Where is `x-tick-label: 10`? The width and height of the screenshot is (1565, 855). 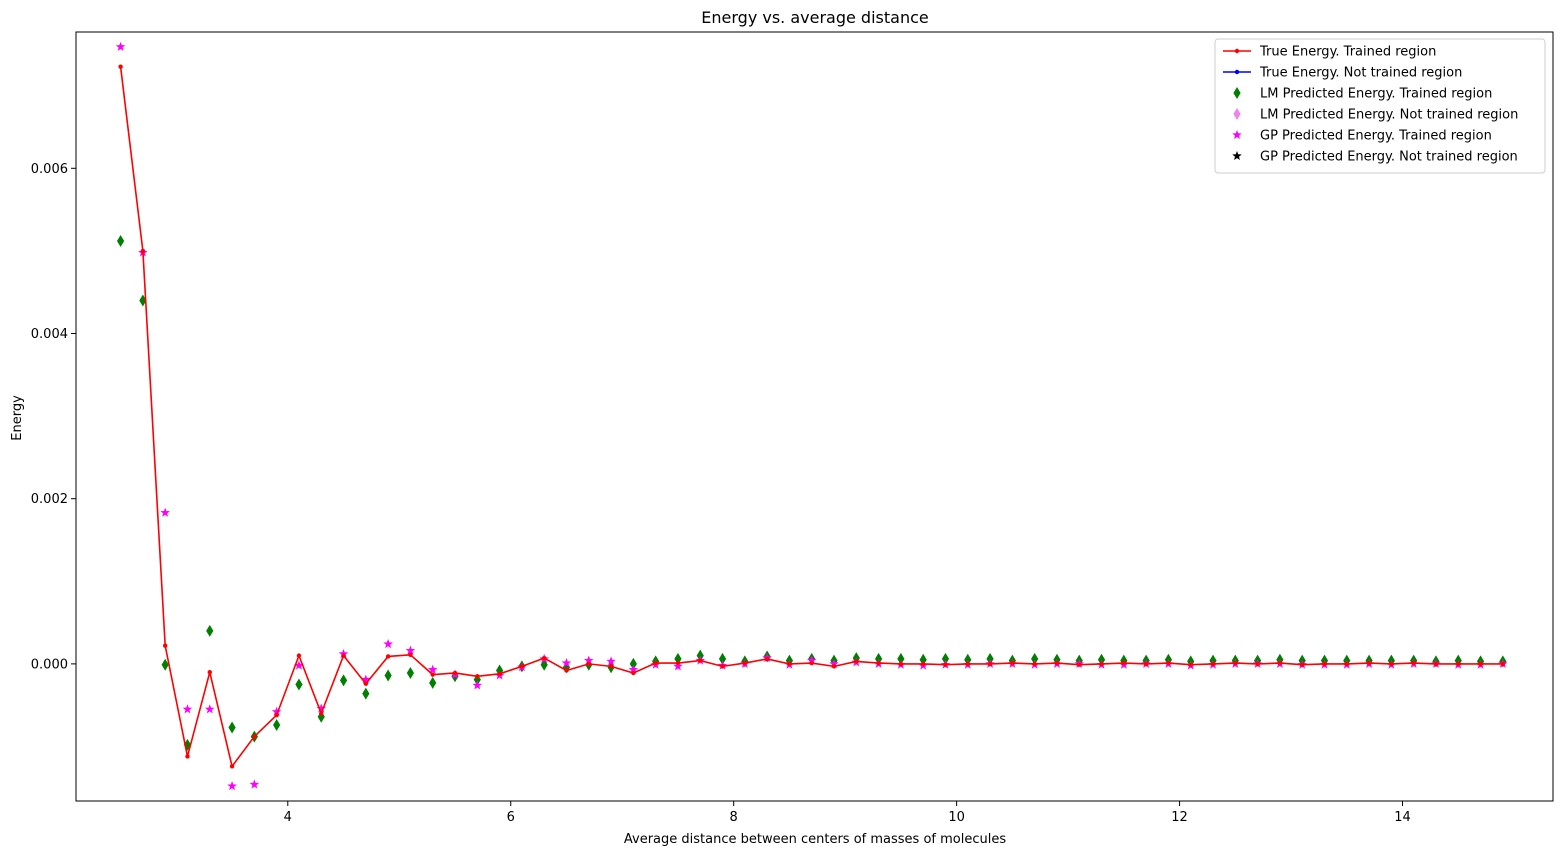 x-tick-label: 10 is located at coordinates (956, 817).